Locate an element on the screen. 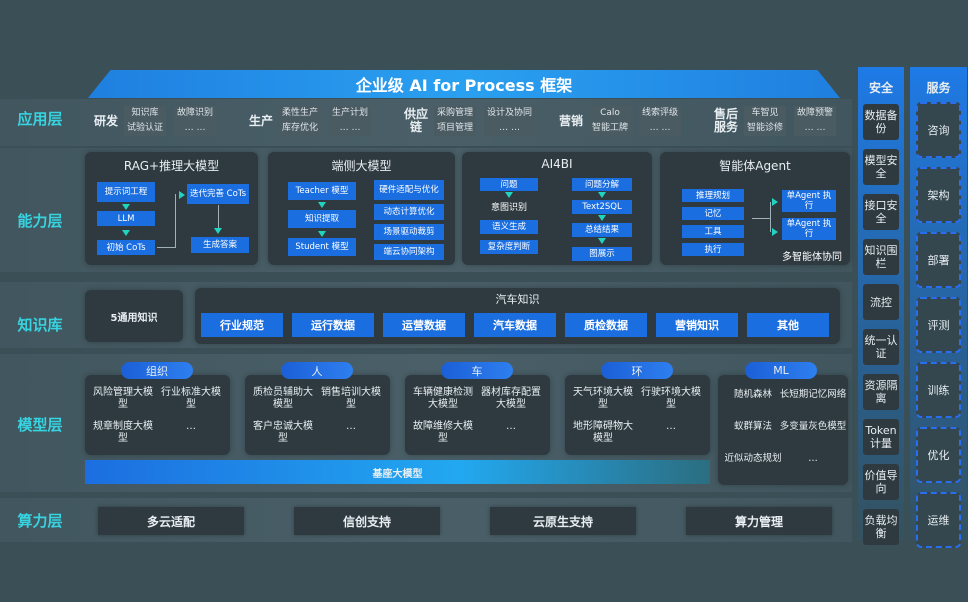 Image resolution: width=968 pixels, height=602 pixels. app-column: Calo 智能工牌 is located at coordinates (610, 121).